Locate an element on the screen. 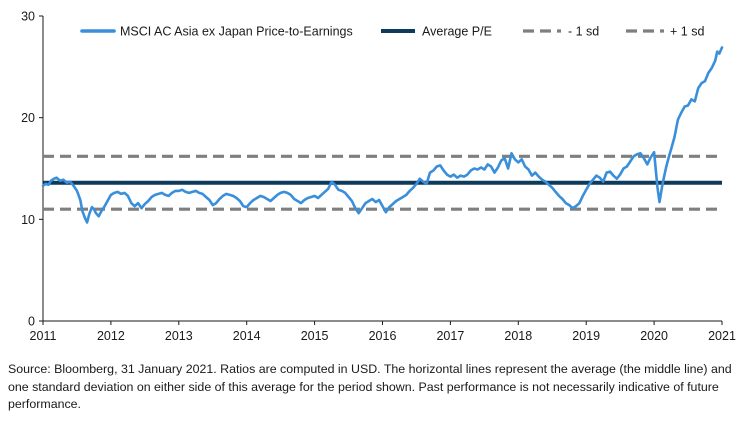 Image resolution: width=748 pixels, height=429 pixels. reference-lines-group is located at coordinates (382, 182).